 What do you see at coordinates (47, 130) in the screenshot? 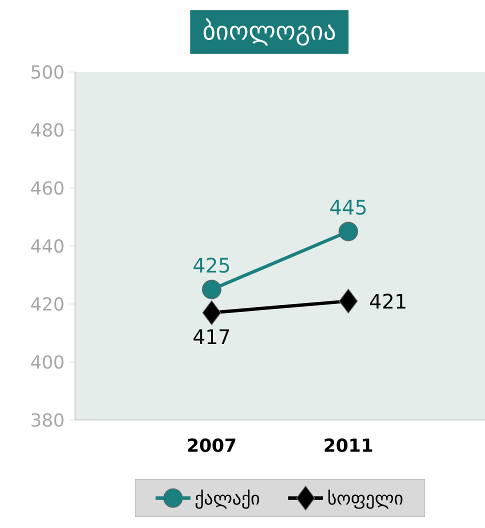
I see `y-tick-label: 480` at bounding box center [47, 130].